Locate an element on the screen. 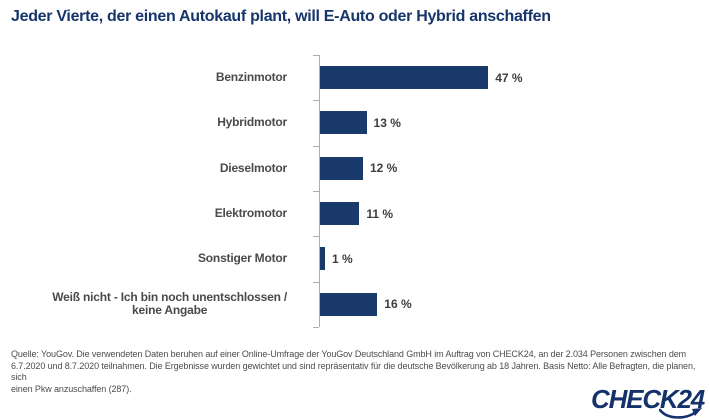 This screenshot has height=420, width=710. chart-row: Benzinmotor 47 % is located at coordinates (355, 77).